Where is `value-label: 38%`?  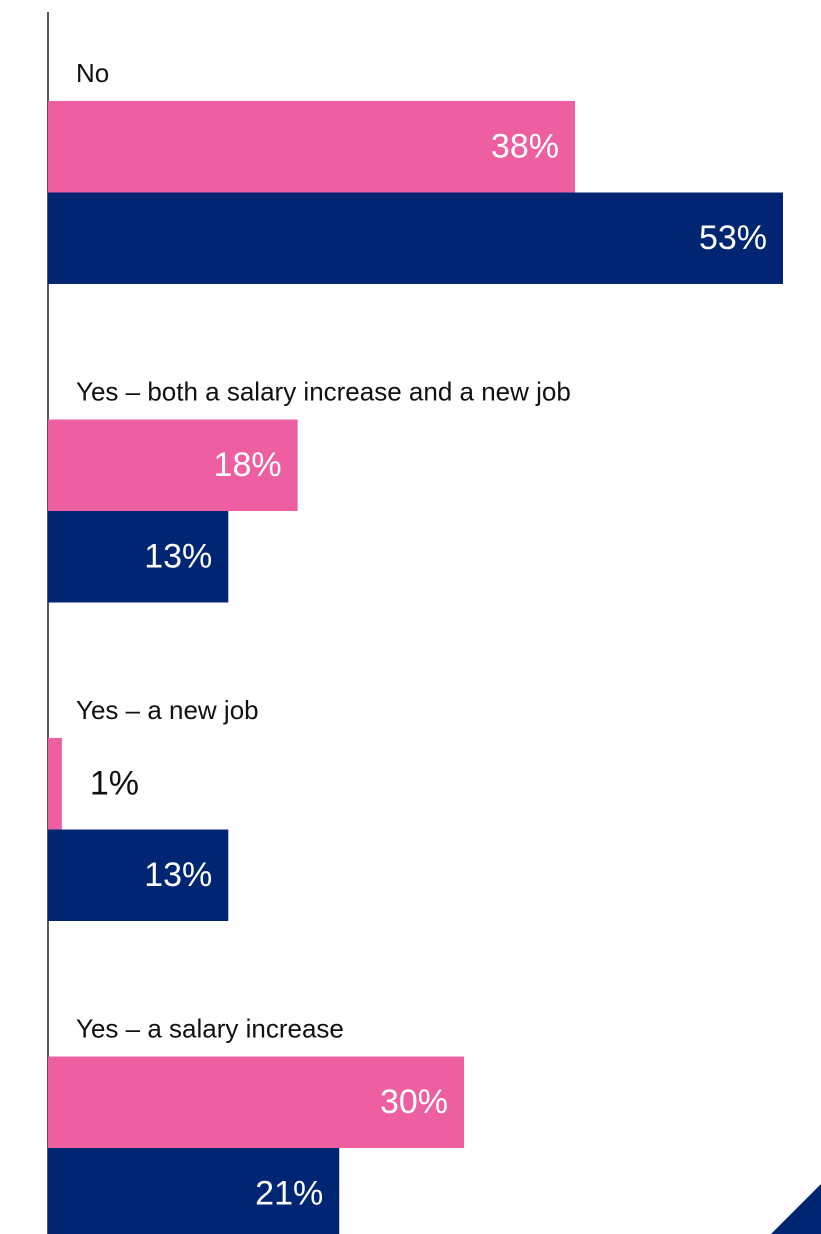
value-label: 38% is located at coordinates (525, 147).